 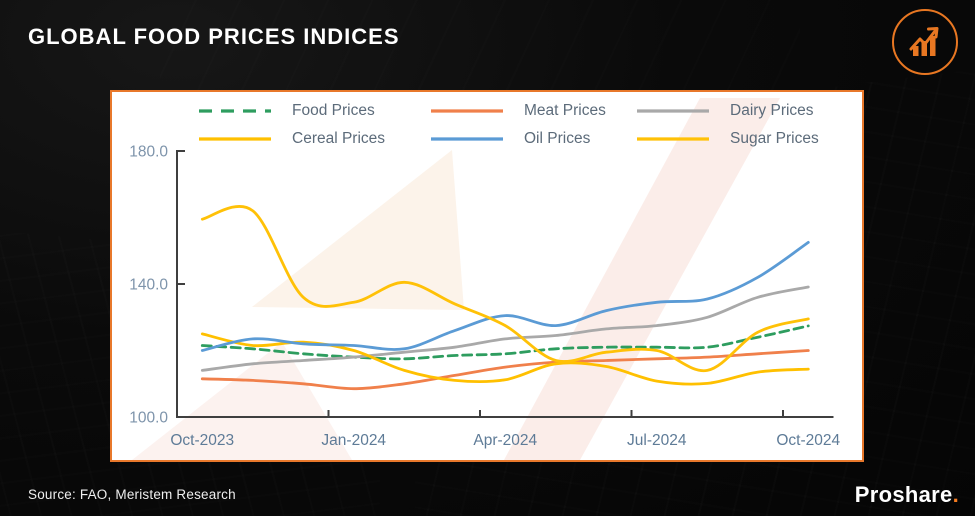 I want to click on meat-prices-swatch, so click(x=467, y=111).